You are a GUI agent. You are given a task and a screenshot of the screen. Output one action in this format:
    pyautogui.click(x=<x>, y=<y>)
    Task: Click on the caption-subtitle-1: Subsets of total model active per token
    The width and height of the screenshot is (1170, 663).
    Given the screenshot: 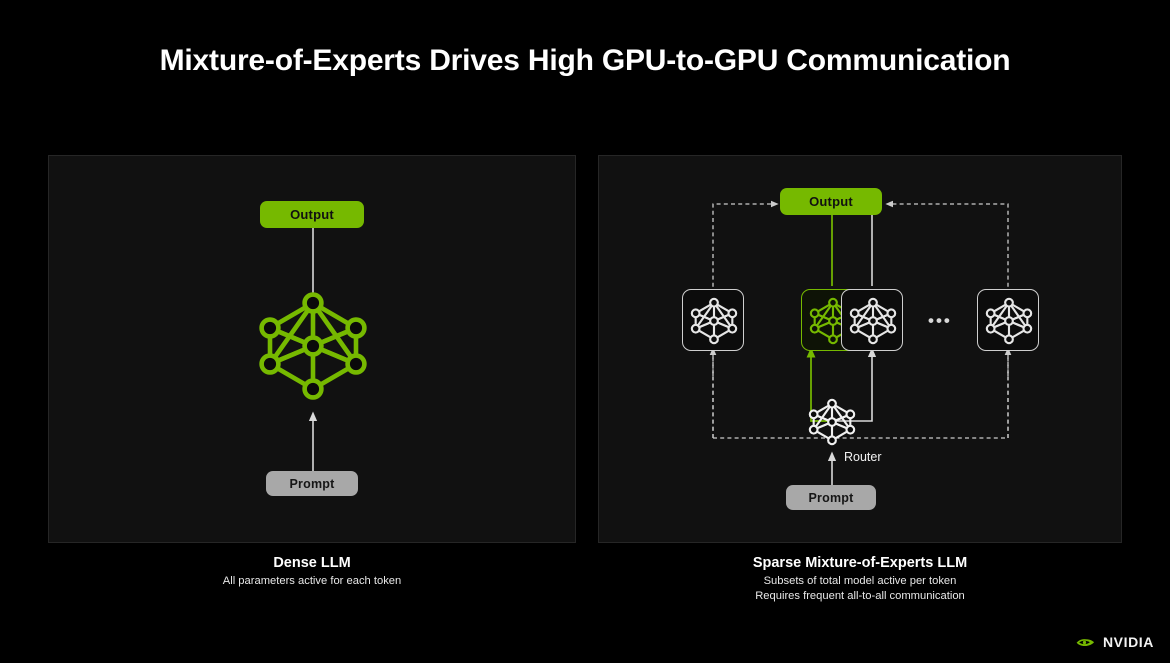 What is the action you would take?
    pyautogui.click(x=860, y=580)
    